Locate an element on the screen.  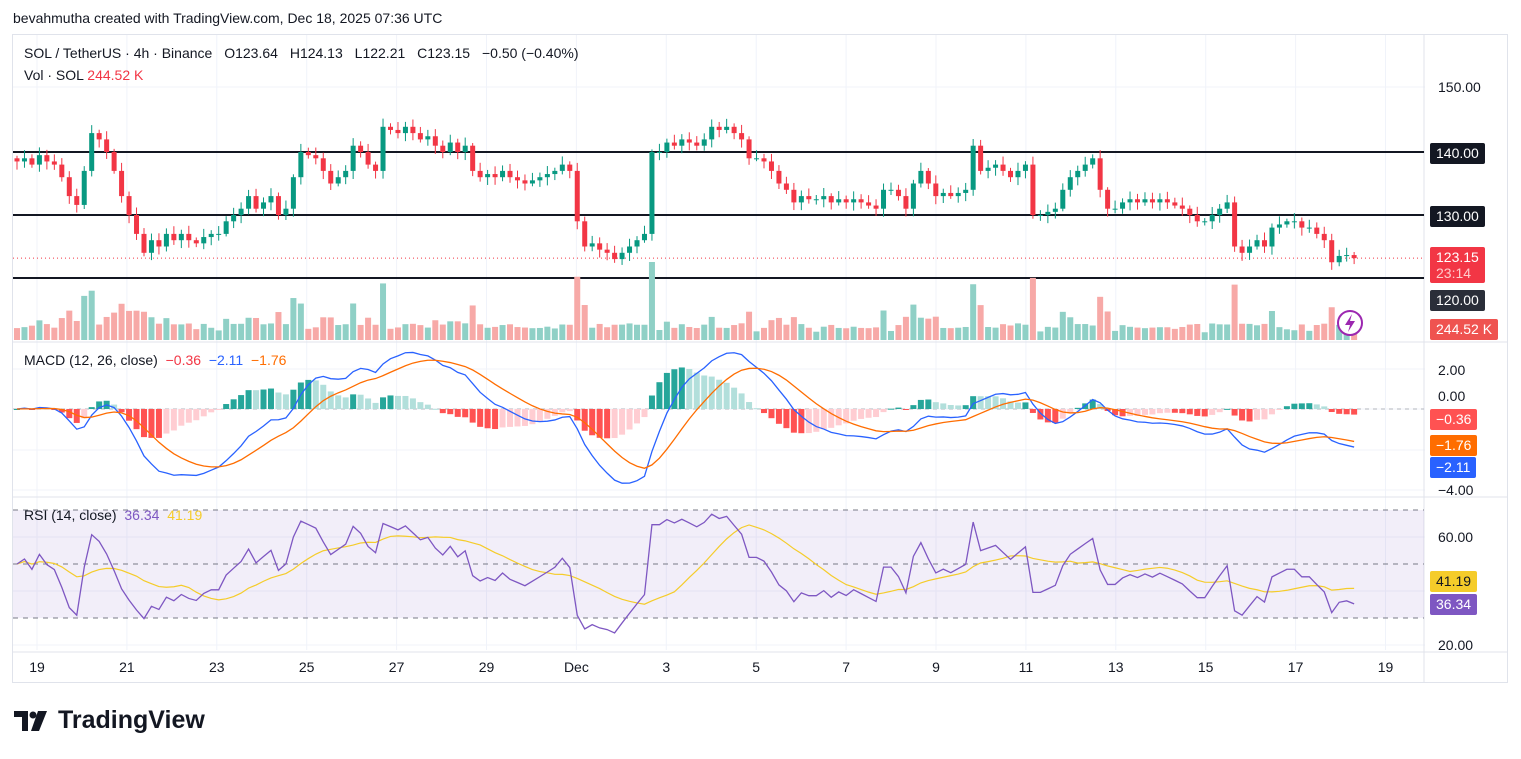
rsi-ma-value: 41.19 is located at coordinates (185, 515).